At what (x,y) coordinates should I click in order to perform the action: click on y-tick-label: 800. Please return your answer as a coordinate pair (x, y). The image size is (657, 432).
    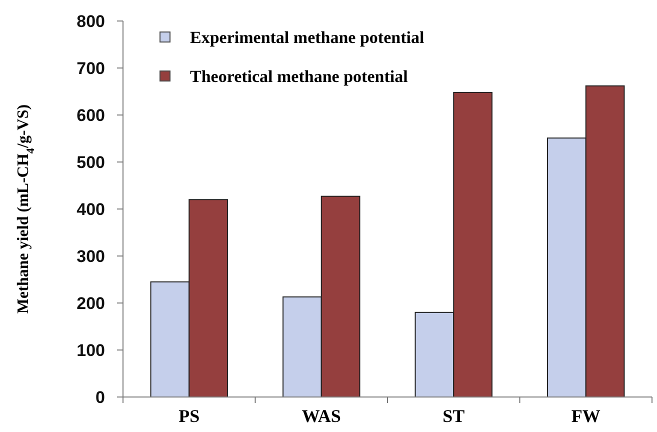
    Looking at the image, I should click on (90, 21).